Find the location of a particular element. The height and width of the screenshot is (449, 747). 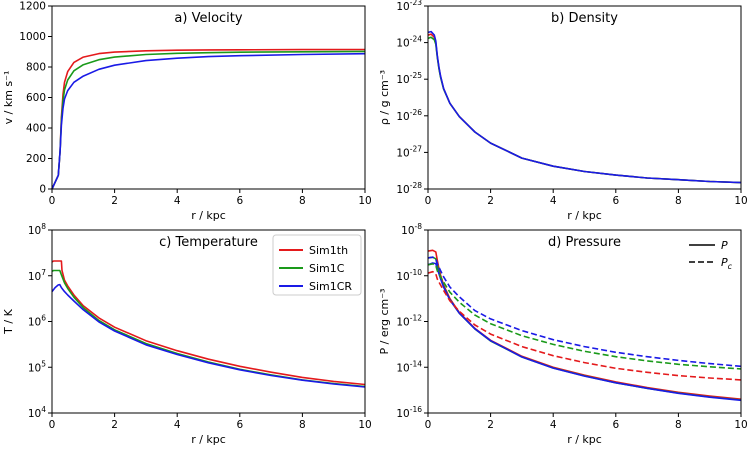

chart-title: b) Density is located at coordinates (584, 18).